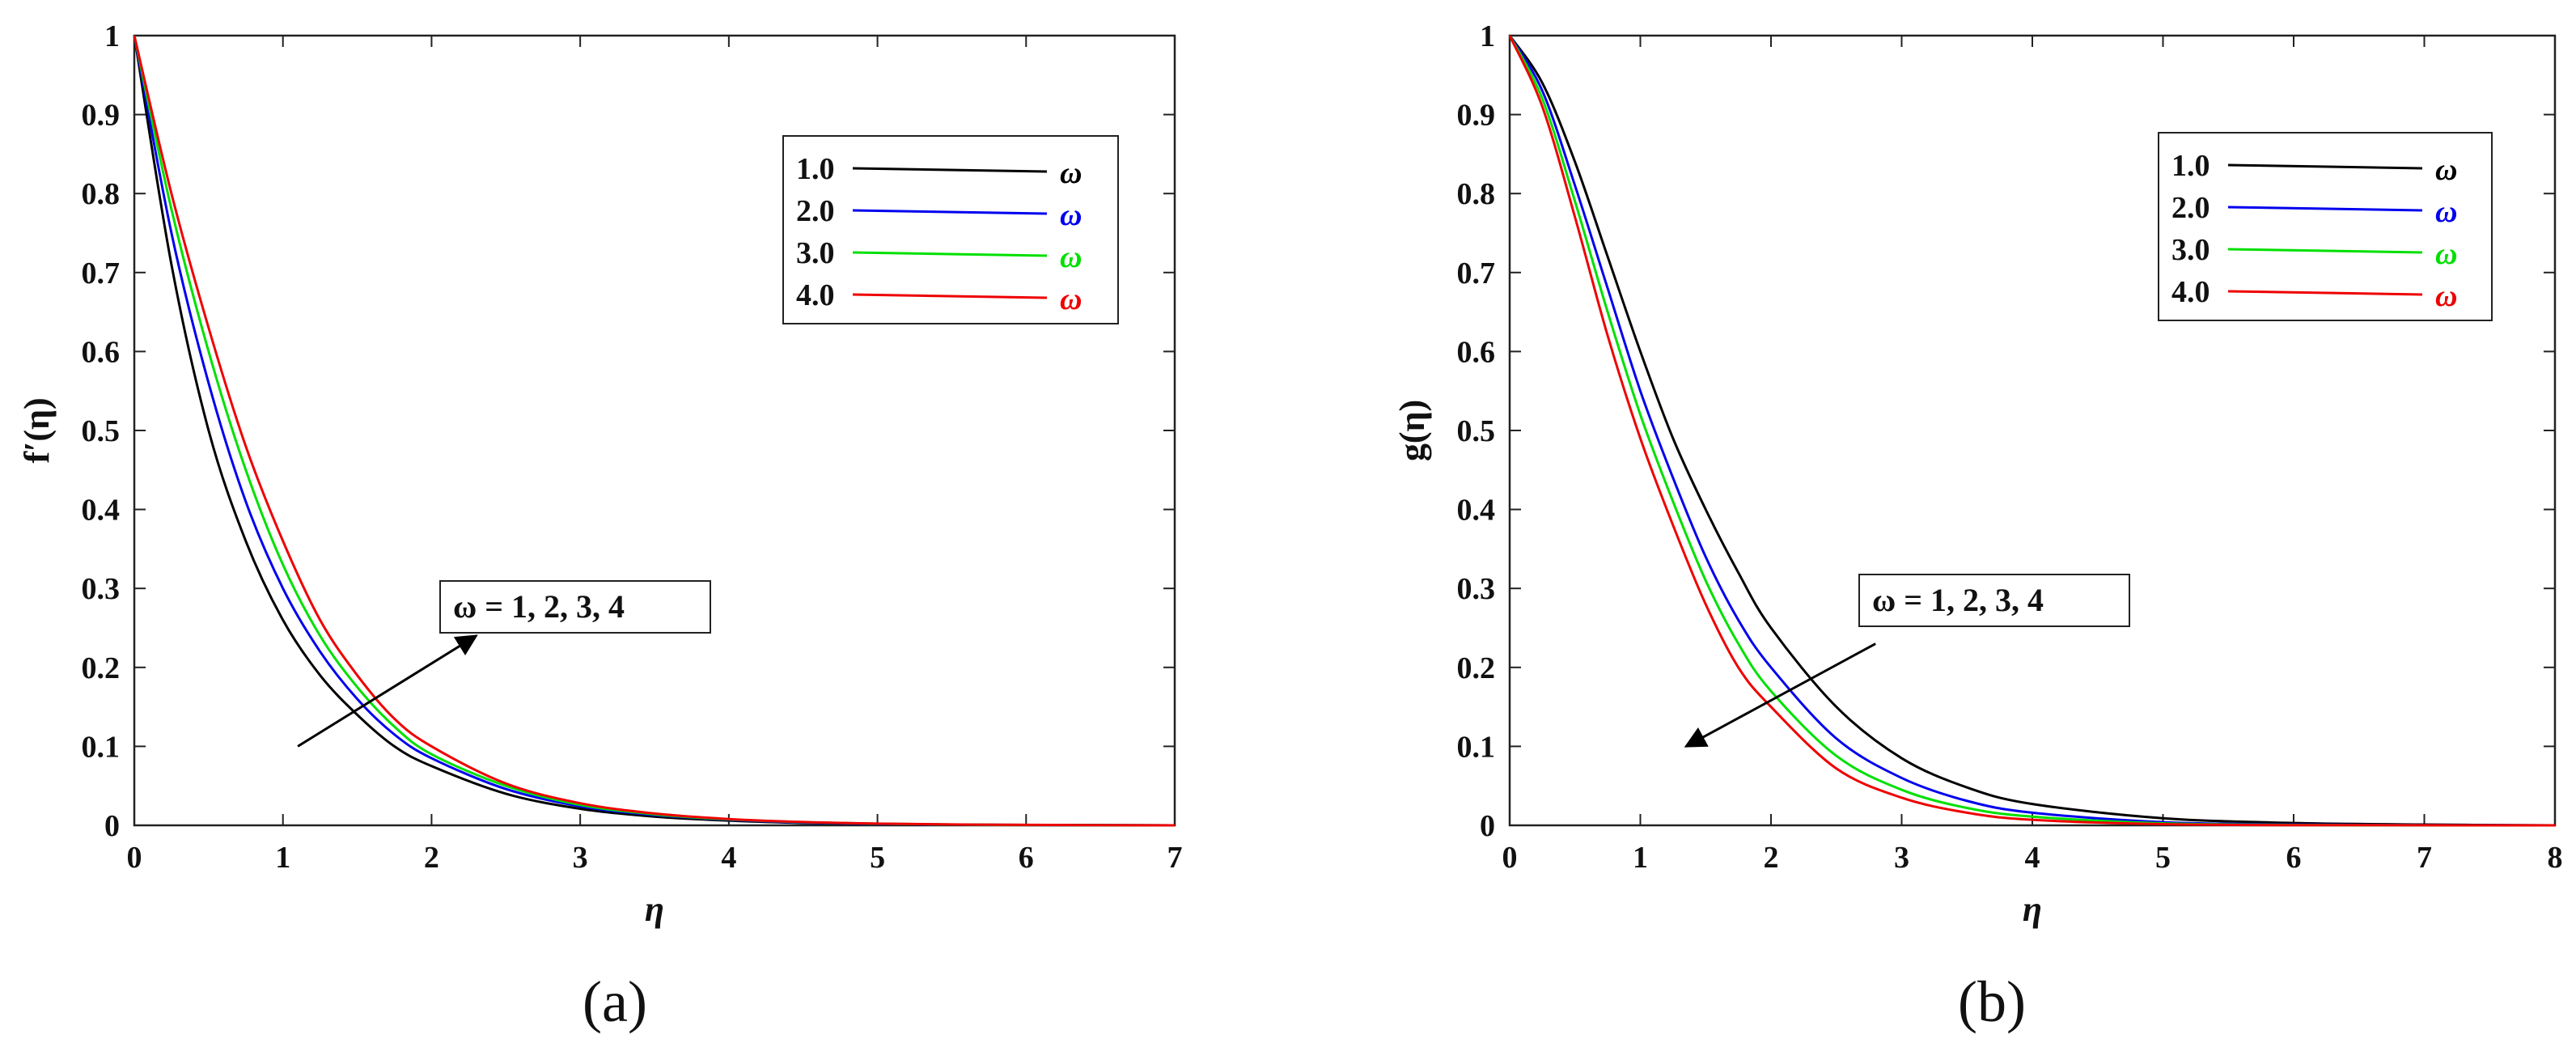 This screenshot has width=2576, height=1043. Describe the element at coordinates (615, 1001) in the screenshot. I see `panel-label: (a)` at that location.